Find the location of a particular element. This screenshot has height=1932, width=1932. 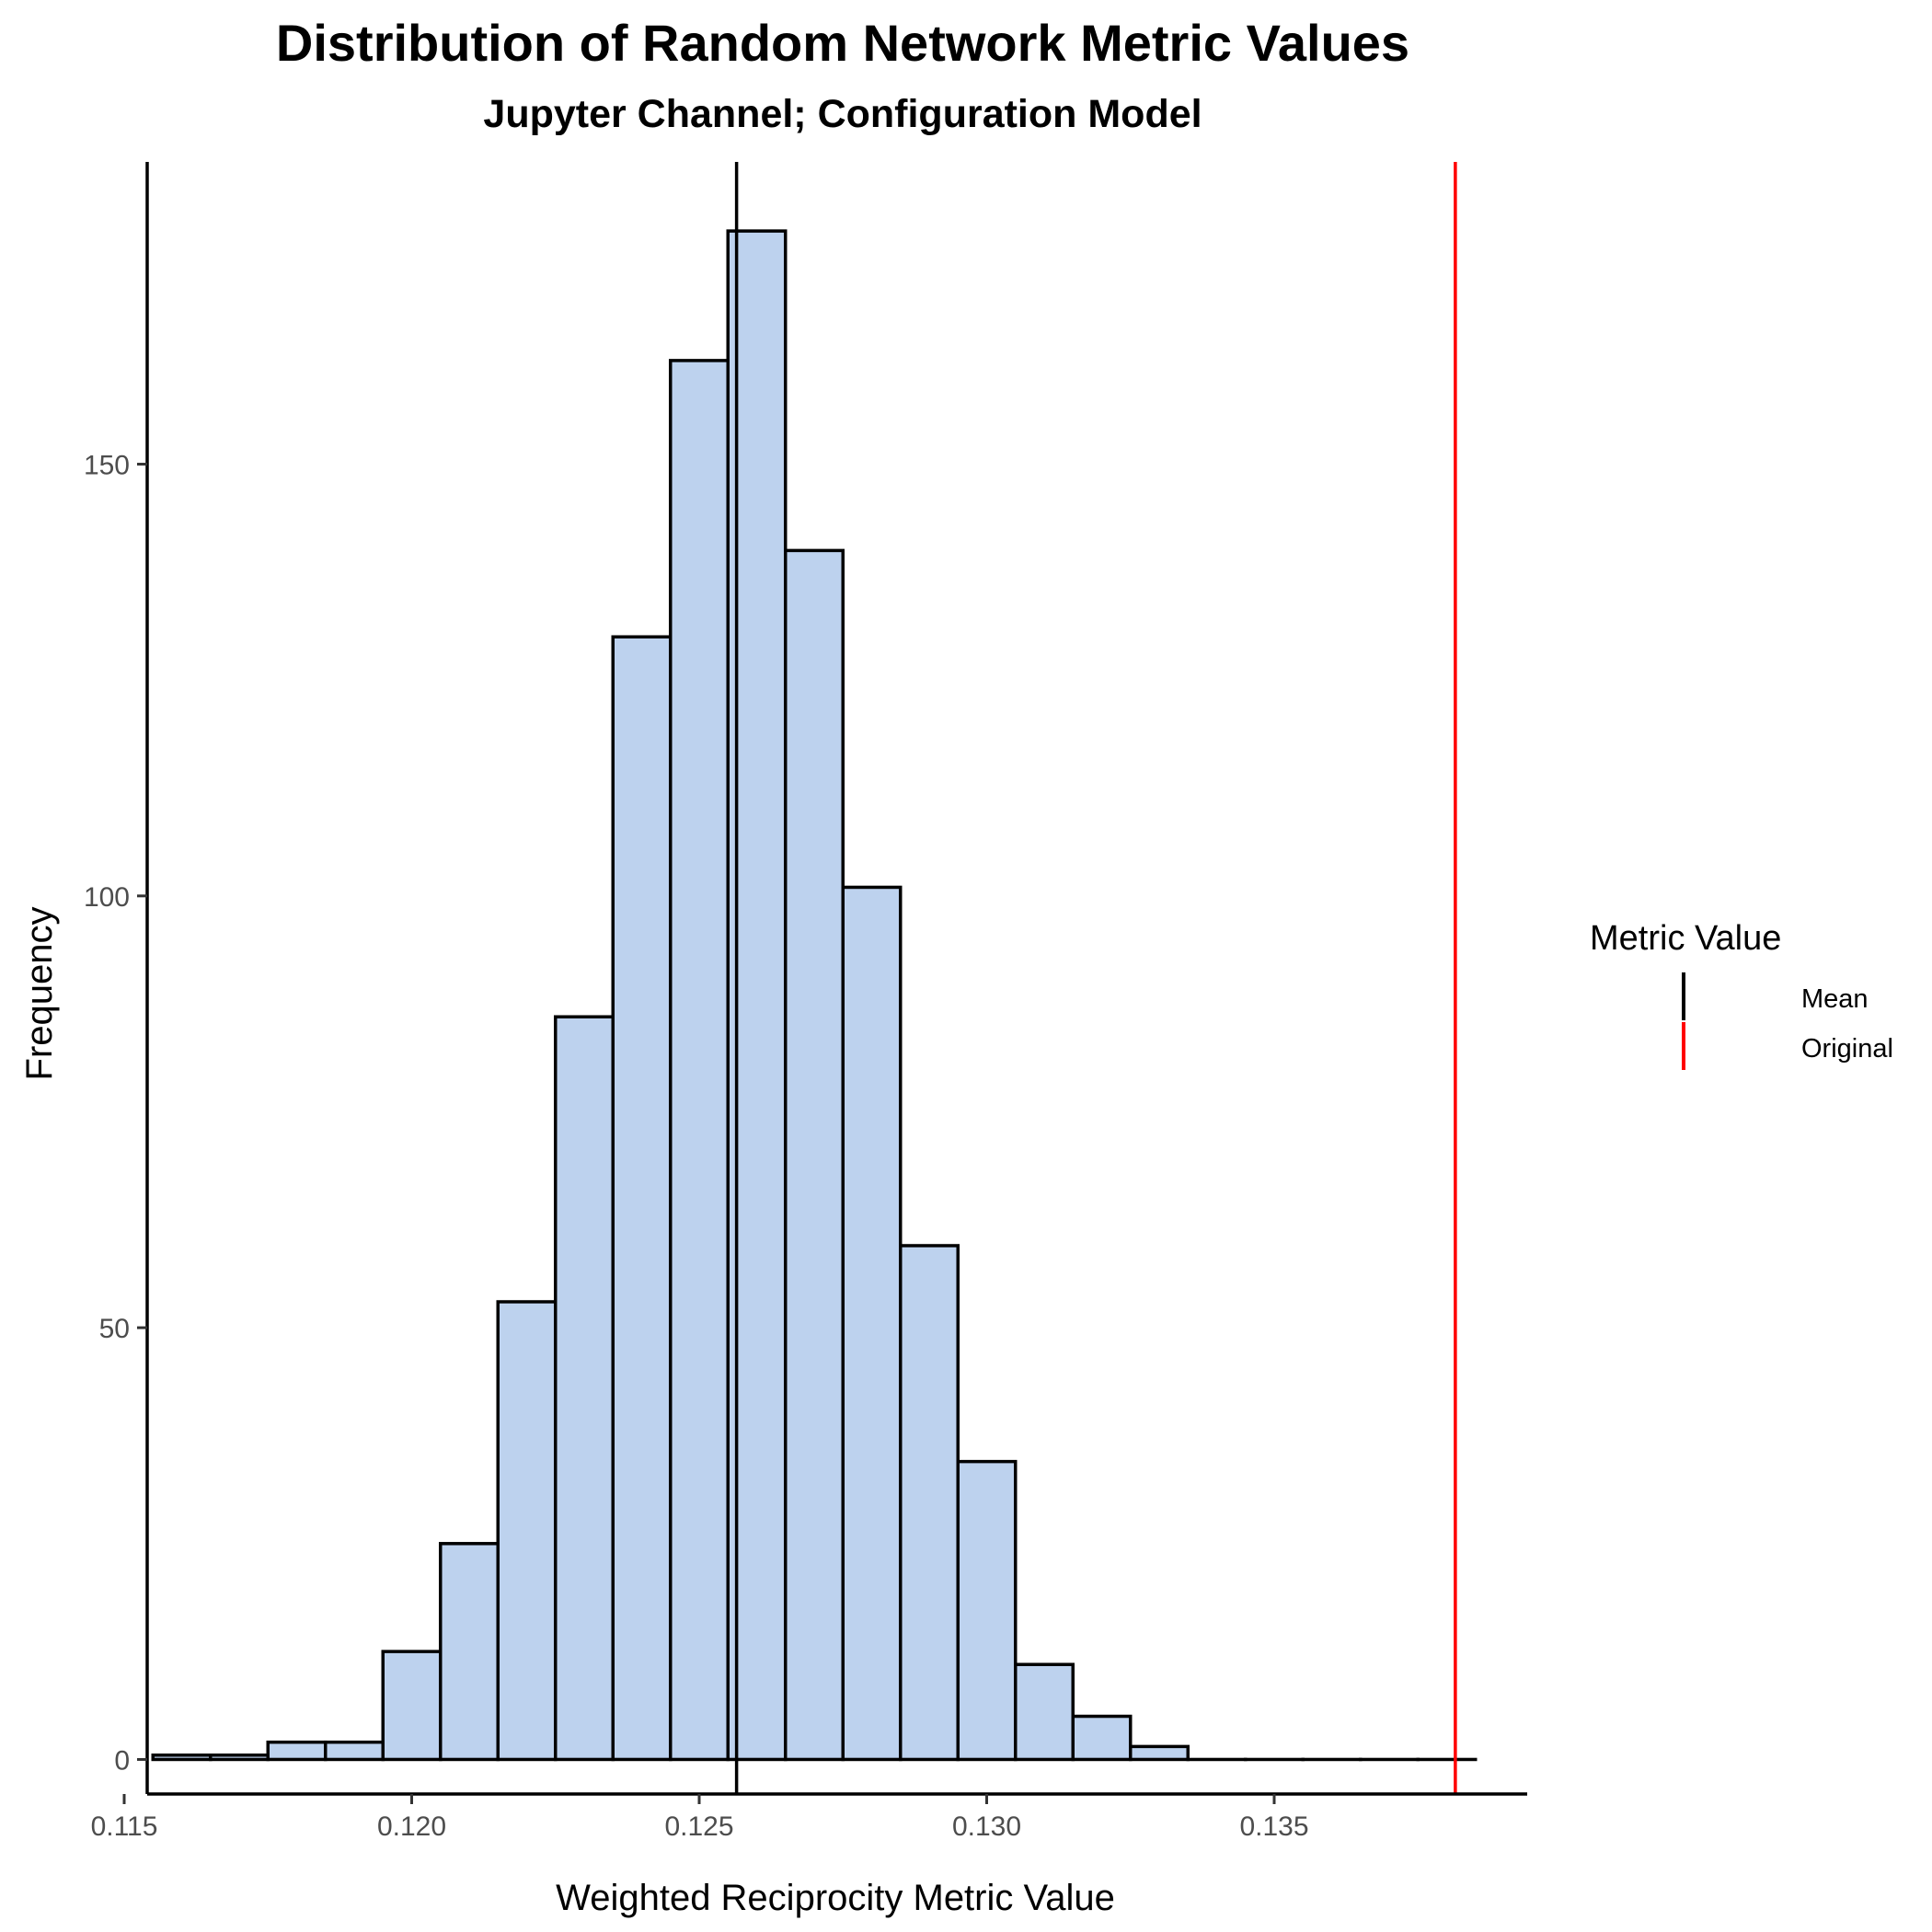

x-tick-label: 0.120 is located at coordinates (411, 1826).